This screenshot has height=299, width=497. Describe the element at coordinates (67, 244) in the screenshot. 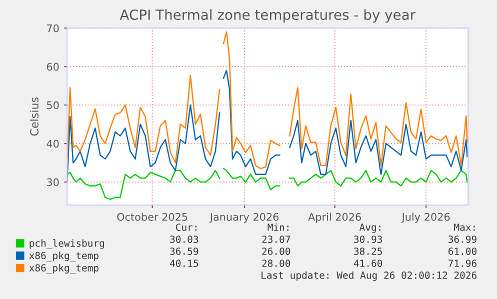

I see `legend-label: pch_lewisburg` at that location.